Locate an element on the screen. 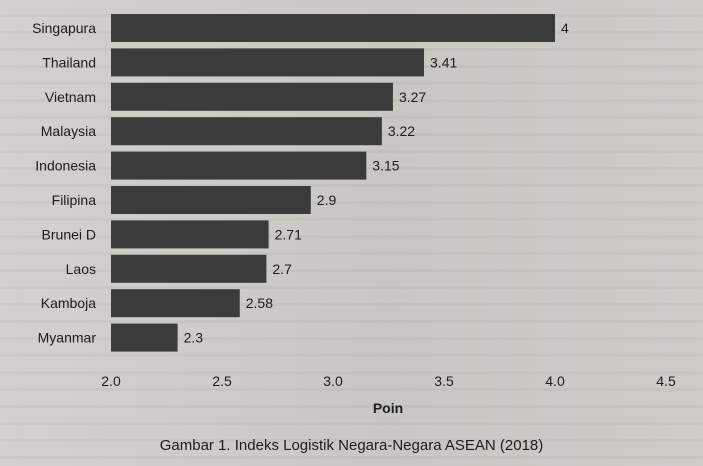 Image resolution: width=703 pixels, height=466 pixels. value-label: 4 is located at coordinates (565, 28).